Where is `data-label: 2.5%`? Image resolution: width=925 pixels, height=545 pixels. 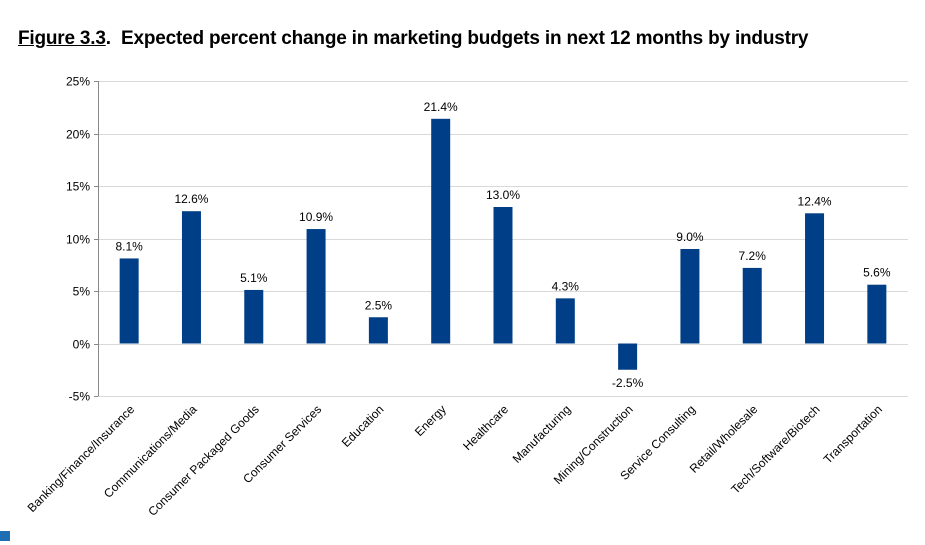
data-label: 2.5% is located at coordinates (379, 305).